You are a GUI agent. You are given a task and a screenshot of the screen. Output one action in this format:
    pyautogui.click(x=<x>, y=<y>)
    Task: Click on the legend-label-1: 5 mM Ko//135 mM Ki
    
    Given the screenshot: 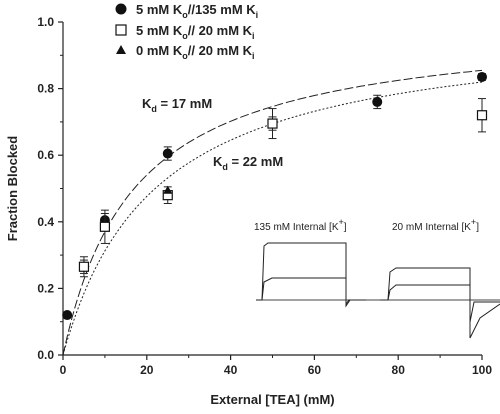 What is the action you would take?
    pyautogui.click(x=197, y=11)
    